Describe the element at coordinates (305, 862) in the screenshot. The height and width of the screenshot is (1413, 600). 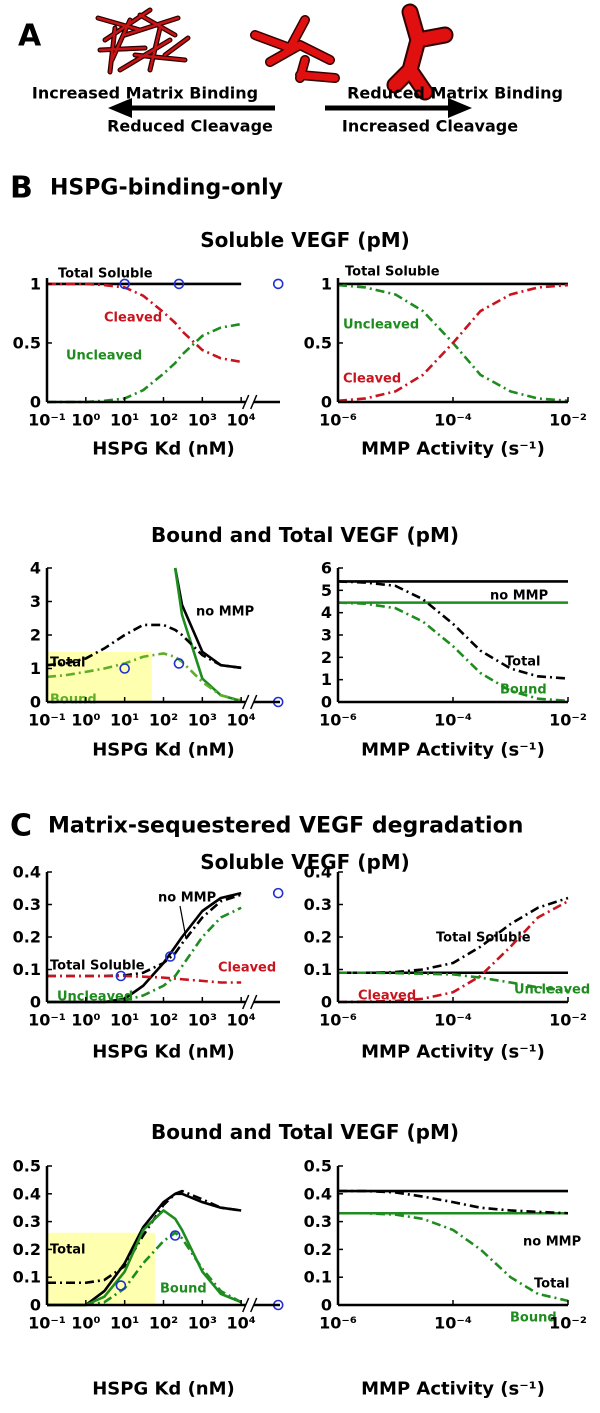
I see `row-title: Soluble VEGF (pM)` at that location.